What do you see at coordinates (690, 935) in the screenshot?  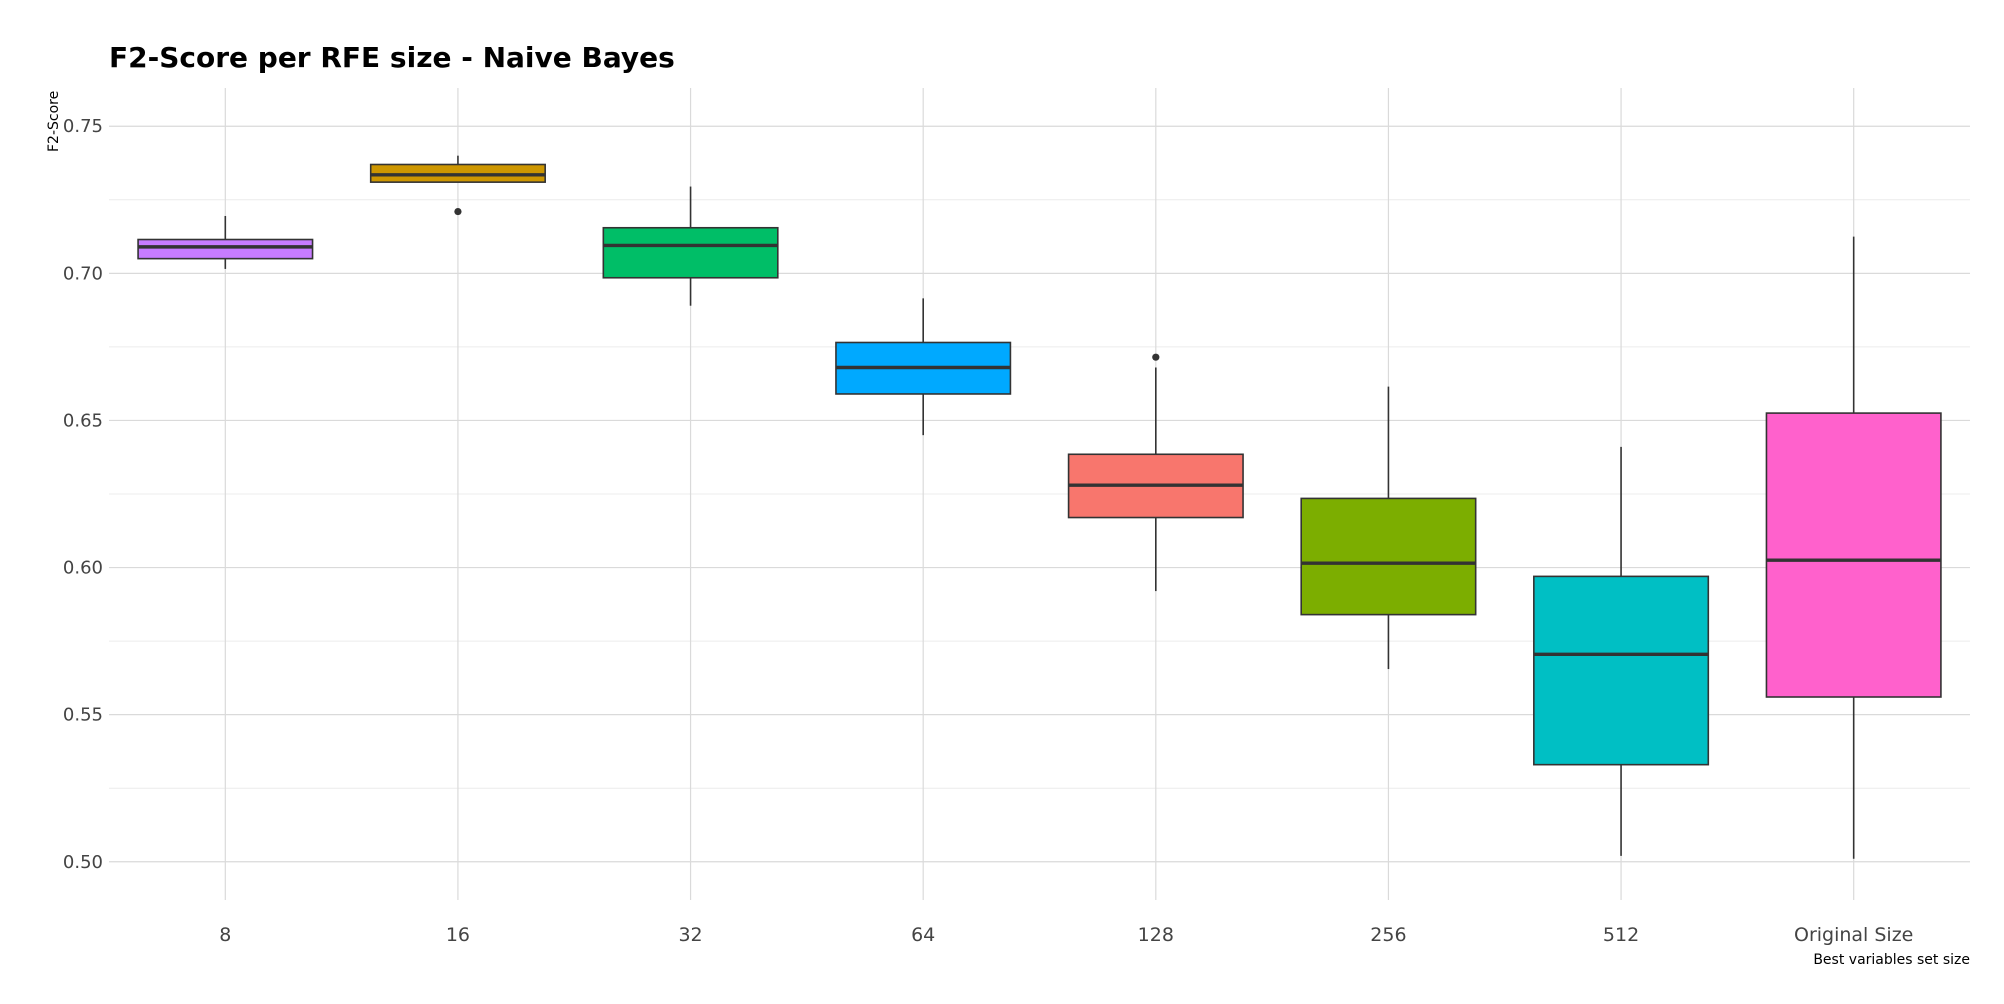 I see `x-tick-label: 32` at bounding box center [690, 935].